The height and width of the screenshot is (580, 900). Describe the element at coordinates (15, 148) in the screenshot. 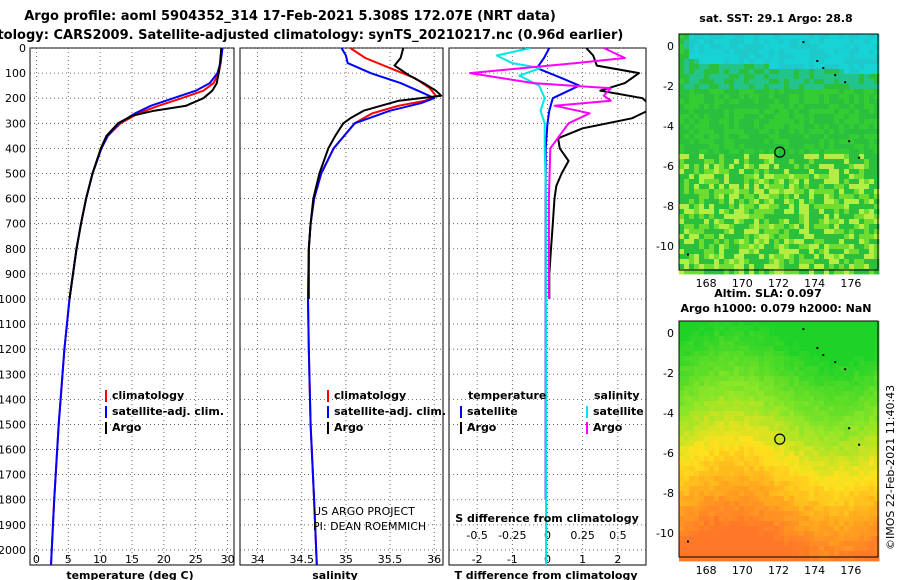

I see `depth-tick-label: 400` at that location.